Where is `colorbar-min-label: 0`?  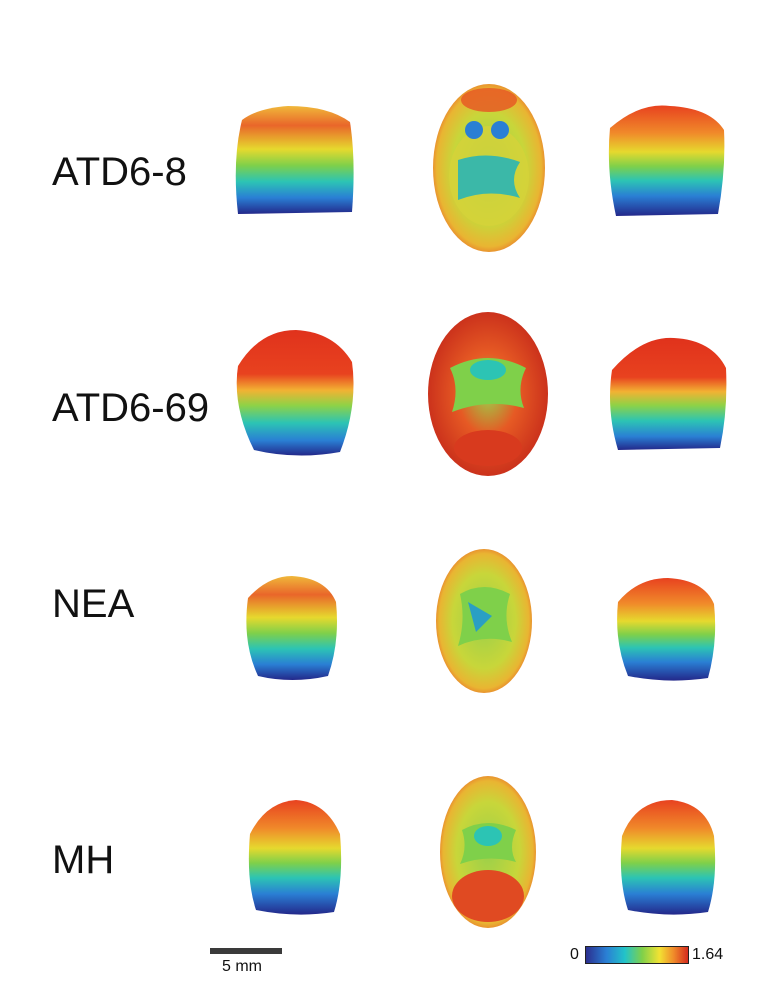 colorbar-min-label: 0 is located at coordinates (574, 954).